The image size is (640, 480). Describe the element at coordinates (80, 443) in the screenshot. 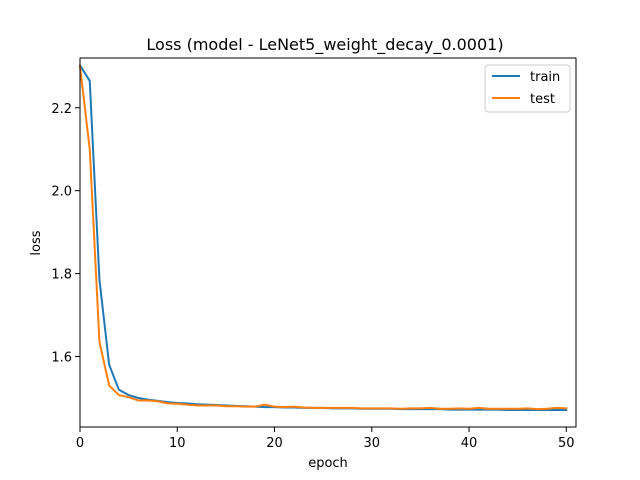

I see `x-tick-label: 0` at that location.